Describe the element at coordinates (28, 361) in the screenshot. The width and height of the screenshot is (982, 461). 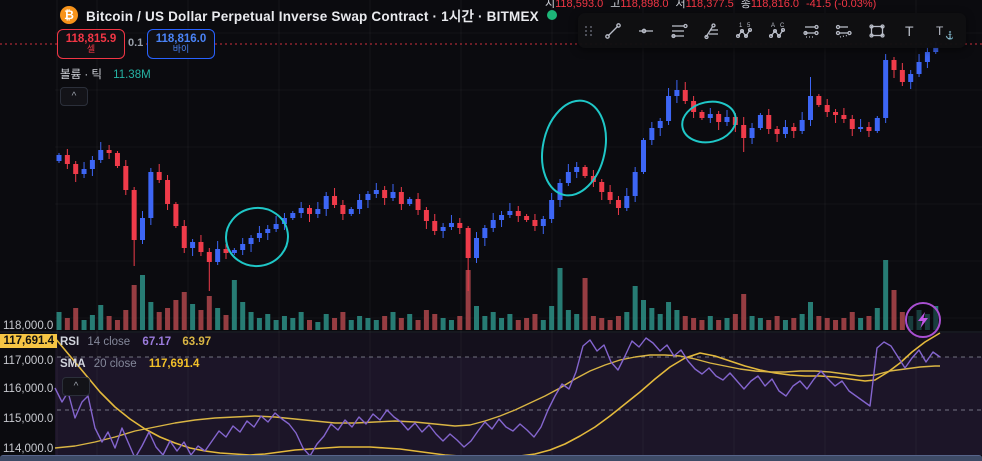
I see `price-scale-label: 117,000.0` at that location.